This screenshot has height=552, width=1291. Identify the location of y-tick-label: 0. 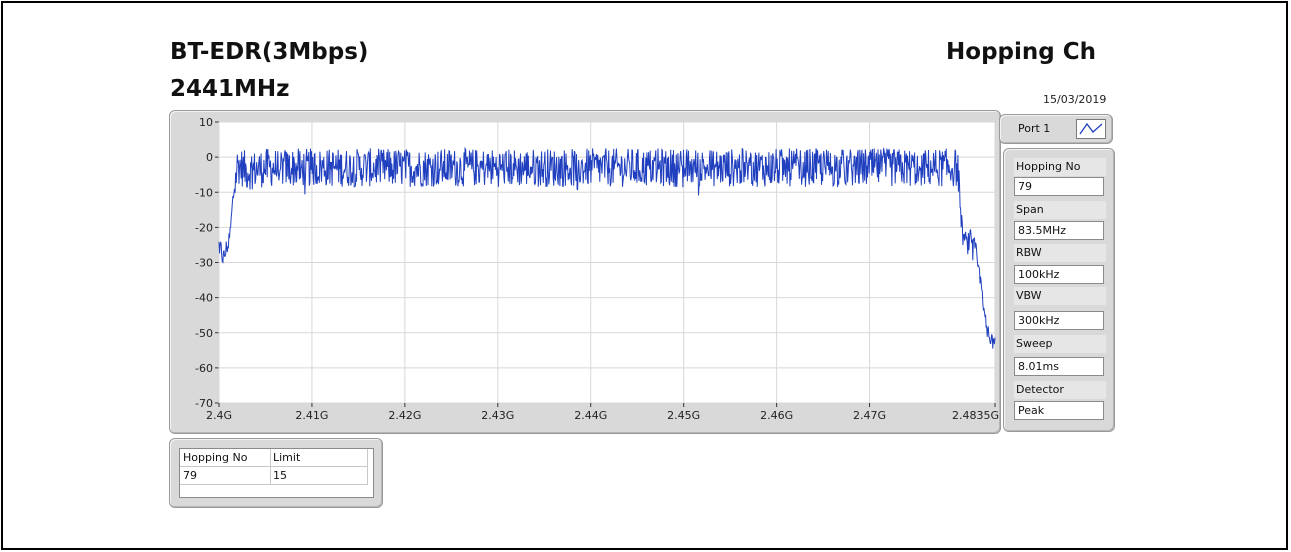
(209, 157).